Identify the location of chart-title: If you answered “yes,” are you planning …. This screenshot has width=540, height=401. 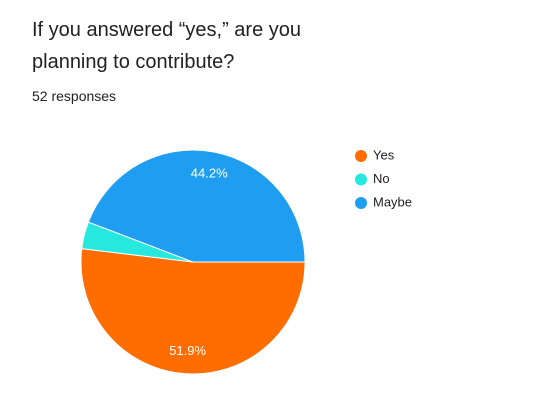
(167, 46).